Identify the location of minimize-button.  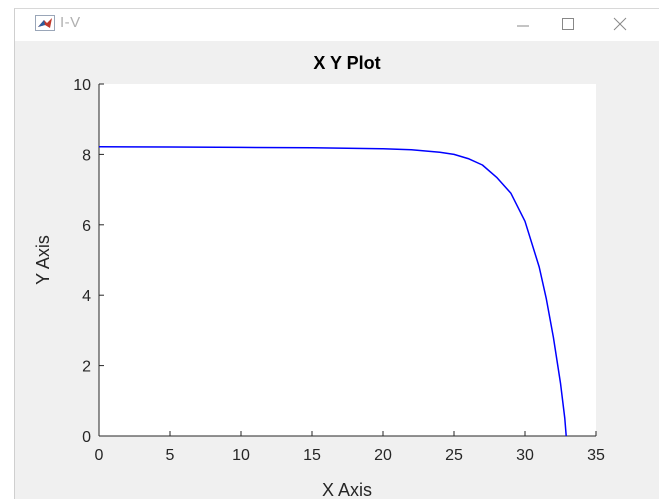
(523, 24).